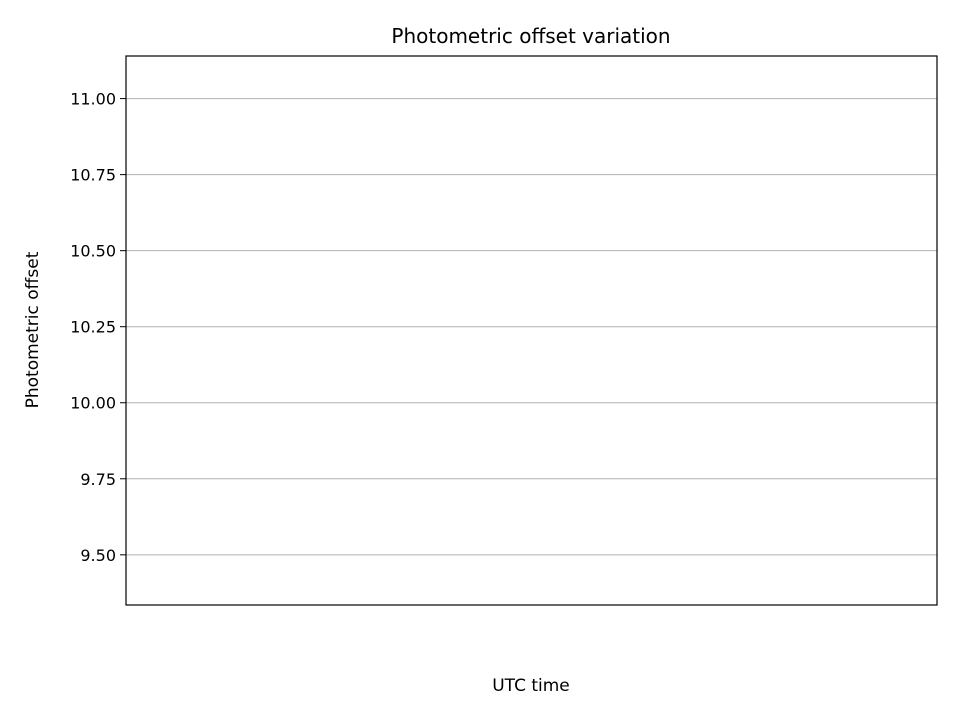 The image size is (960, 720). What do you see at coordinates (98, 479) in the screenshot?
I see `y-tick-label: 9.75` at bounding box center [98, 479].